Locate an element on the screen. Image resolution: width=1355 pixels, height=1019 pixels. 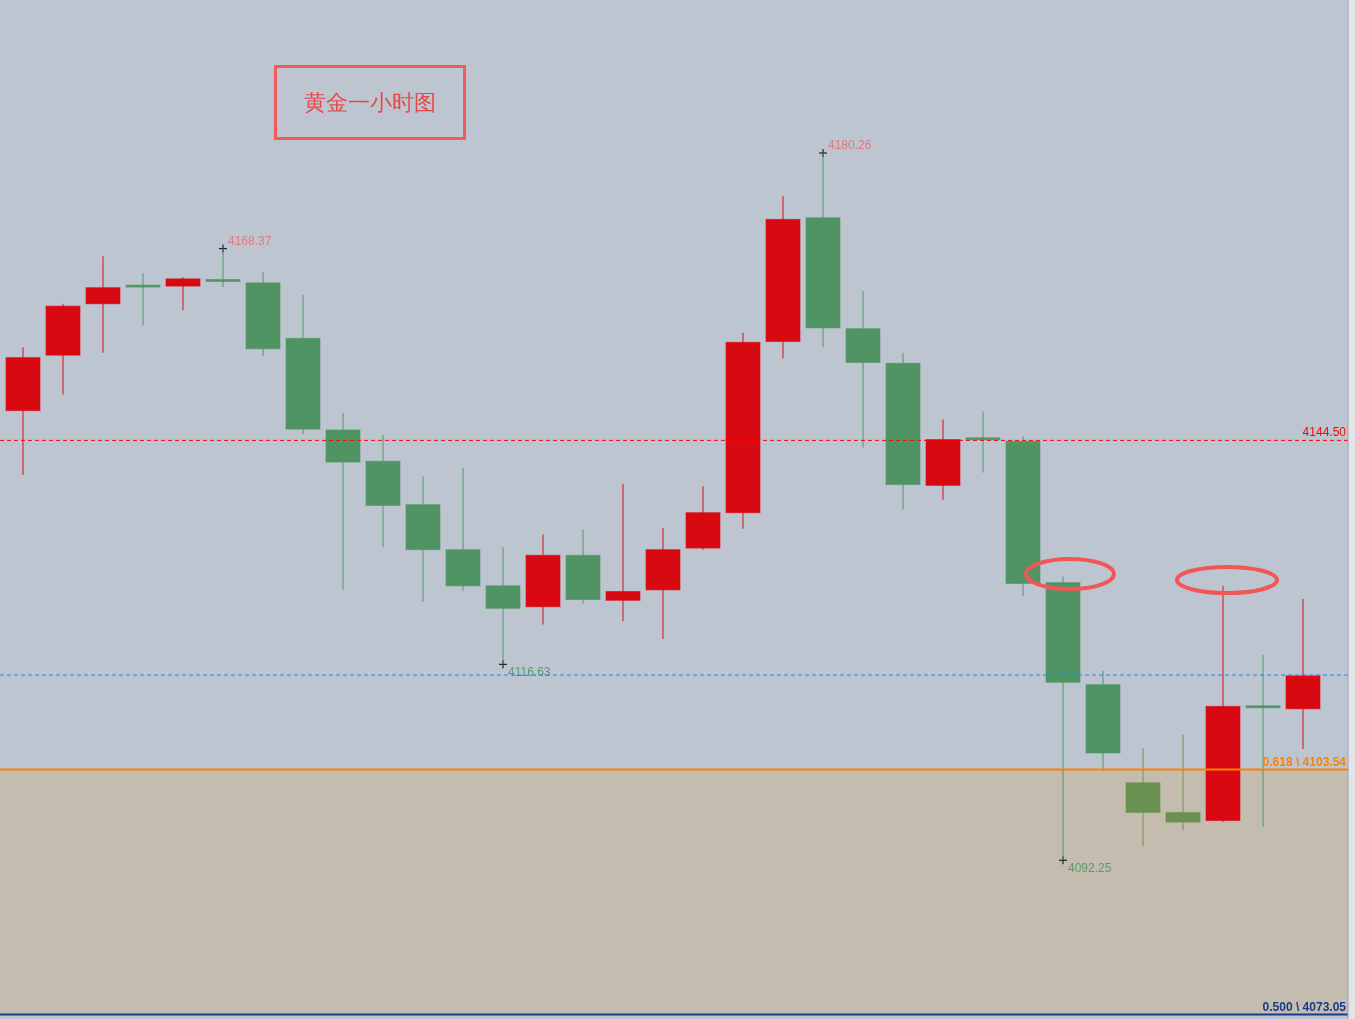
annotation: 4168.37 is located at coordinates (250, 240).